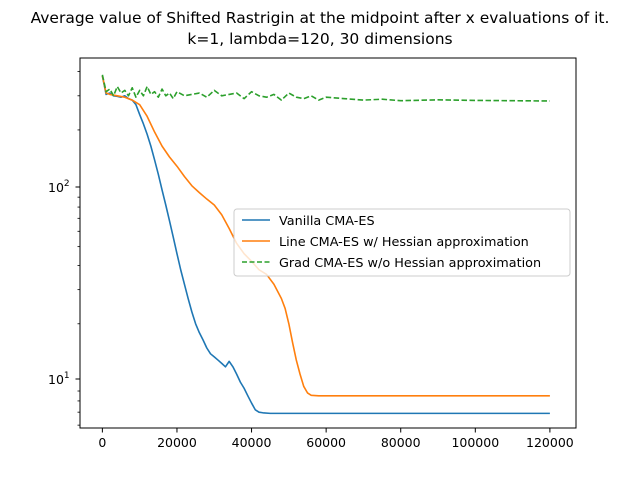 Image resolution: width=640 pixels, height=480 pixels. Describe the element at coordinates (59, 187) in the screenshot. I see `y-tick-label-100: 10²` at that location.